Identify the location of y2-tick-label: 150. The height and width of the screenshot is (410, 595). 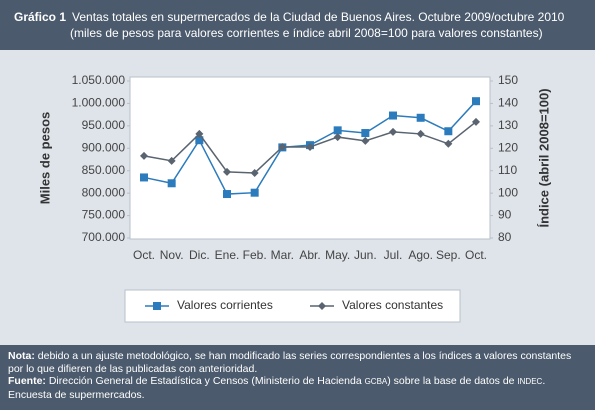
(508, 80).